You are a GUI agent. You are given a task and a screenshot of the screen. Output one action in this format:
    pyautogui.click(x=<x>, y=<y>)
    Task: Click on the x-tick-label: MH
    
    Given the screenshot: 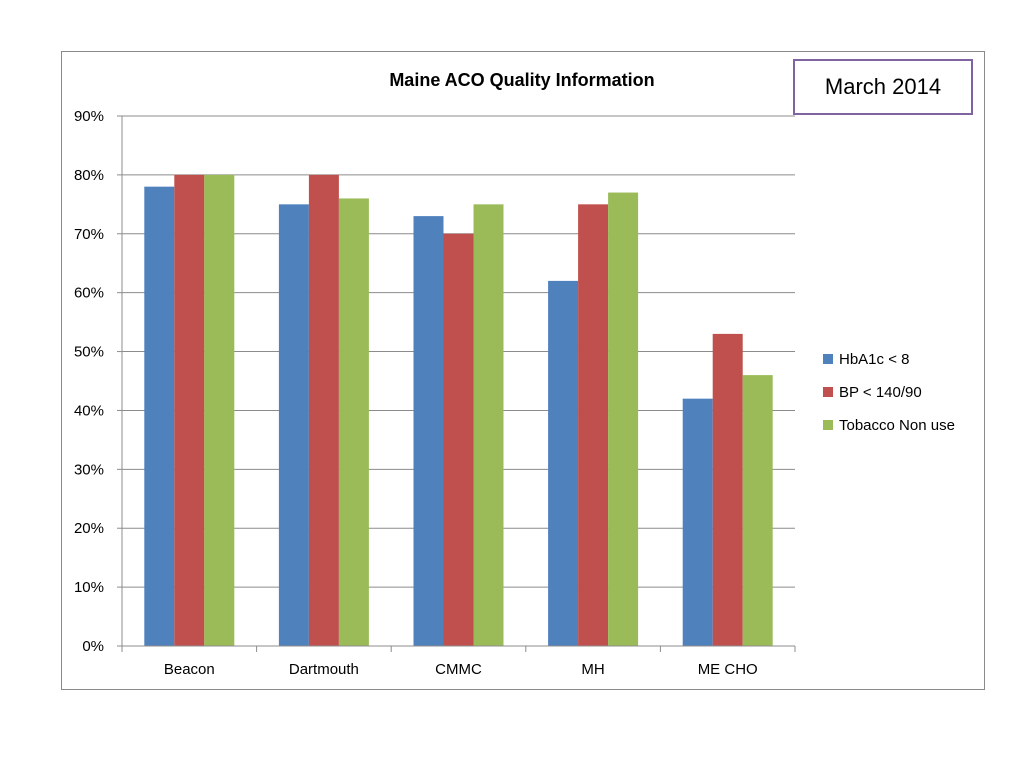 What is the action you would take?
    pyautogui.click(x=592, y=669)
    